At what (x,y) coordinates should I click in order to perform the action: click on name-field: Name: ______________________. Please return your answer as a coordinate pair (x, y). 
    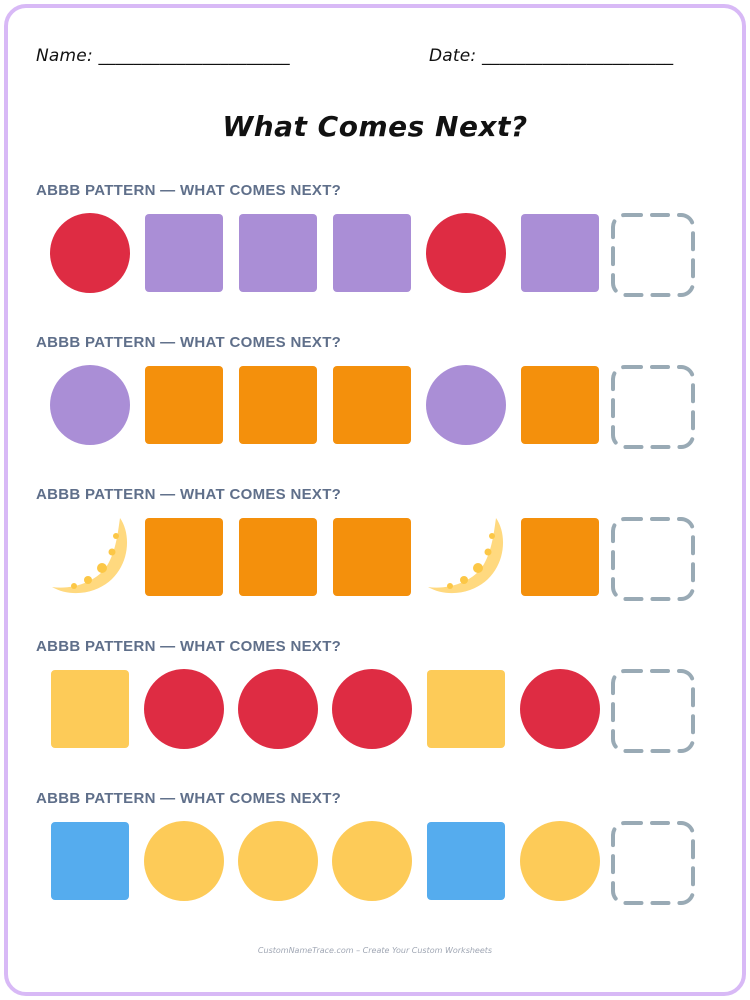
    Looking at the image, I should click on (163, 56).